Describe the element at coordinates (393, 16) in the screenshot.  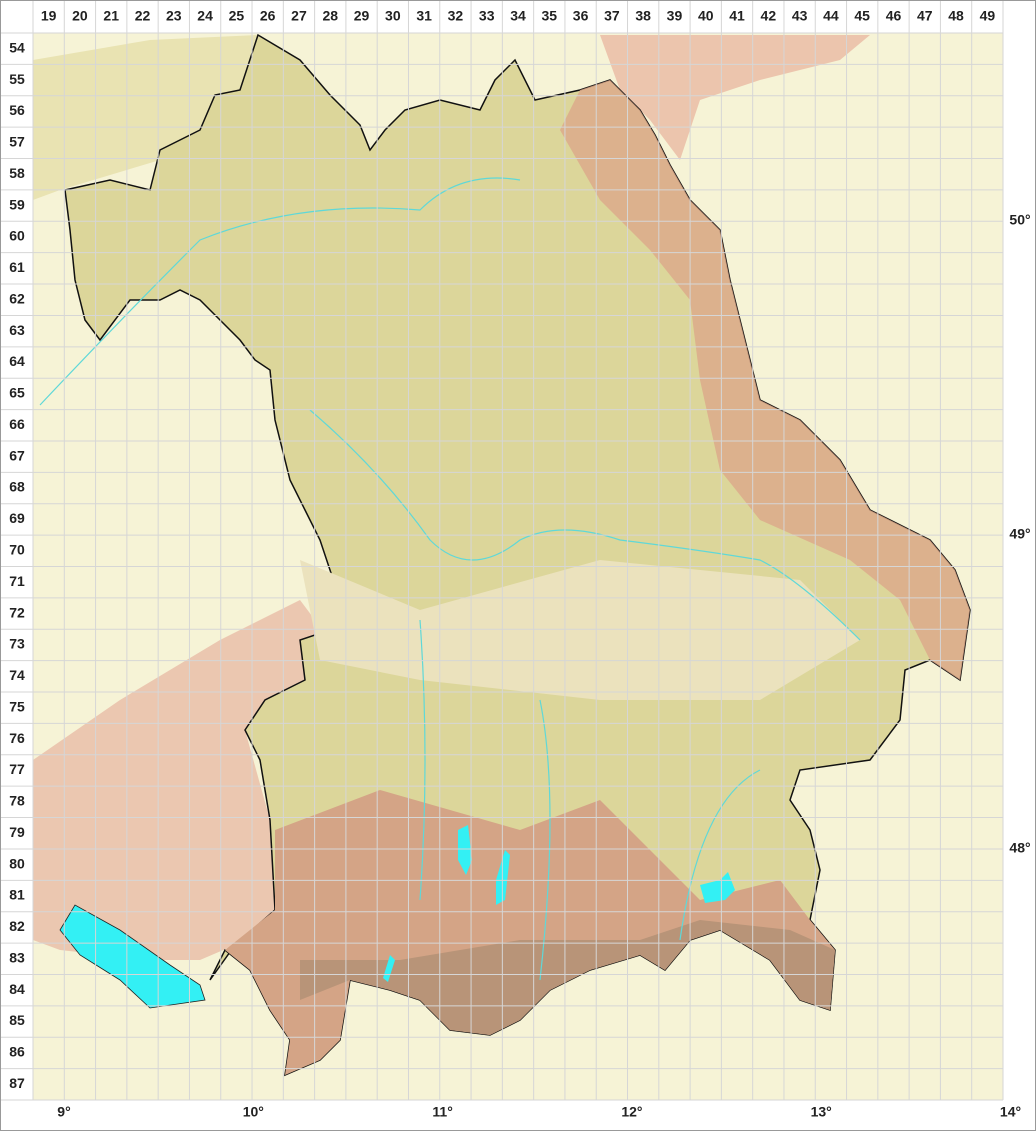
I see `column-label: 30` at that location.